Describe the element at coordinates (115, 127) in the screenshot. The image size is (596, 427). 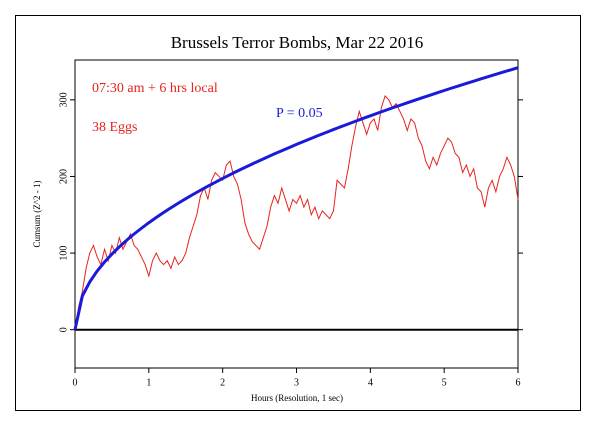
I see `annotation: 38 Eggs` at that location.